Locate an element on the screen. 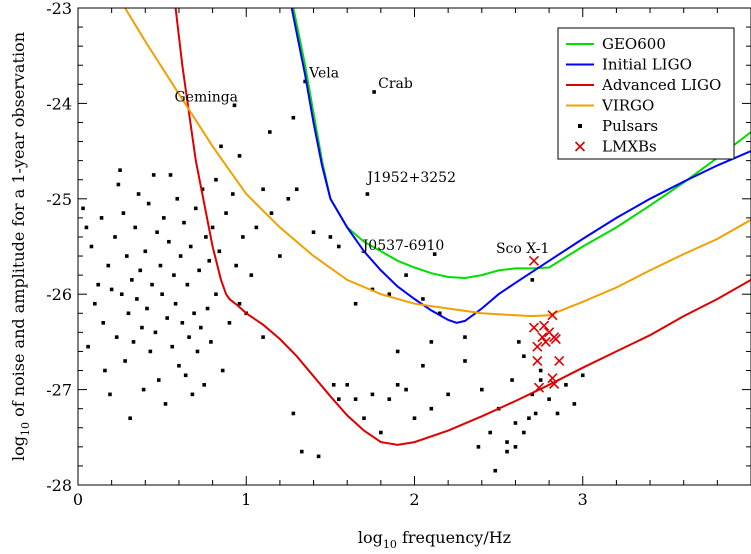 The width and height of the screenshot is (751, 554). annotation-label: J0537-6910 is located at coordinates (403, 246).